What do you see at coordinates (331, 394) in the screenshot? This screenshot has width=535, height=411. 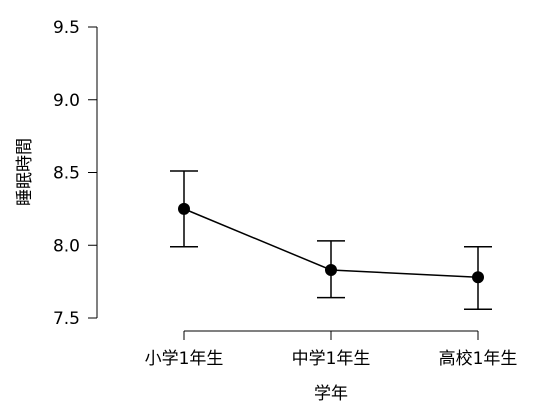 I see `x-axis-title: 学年` at bounding box center [331, 394].